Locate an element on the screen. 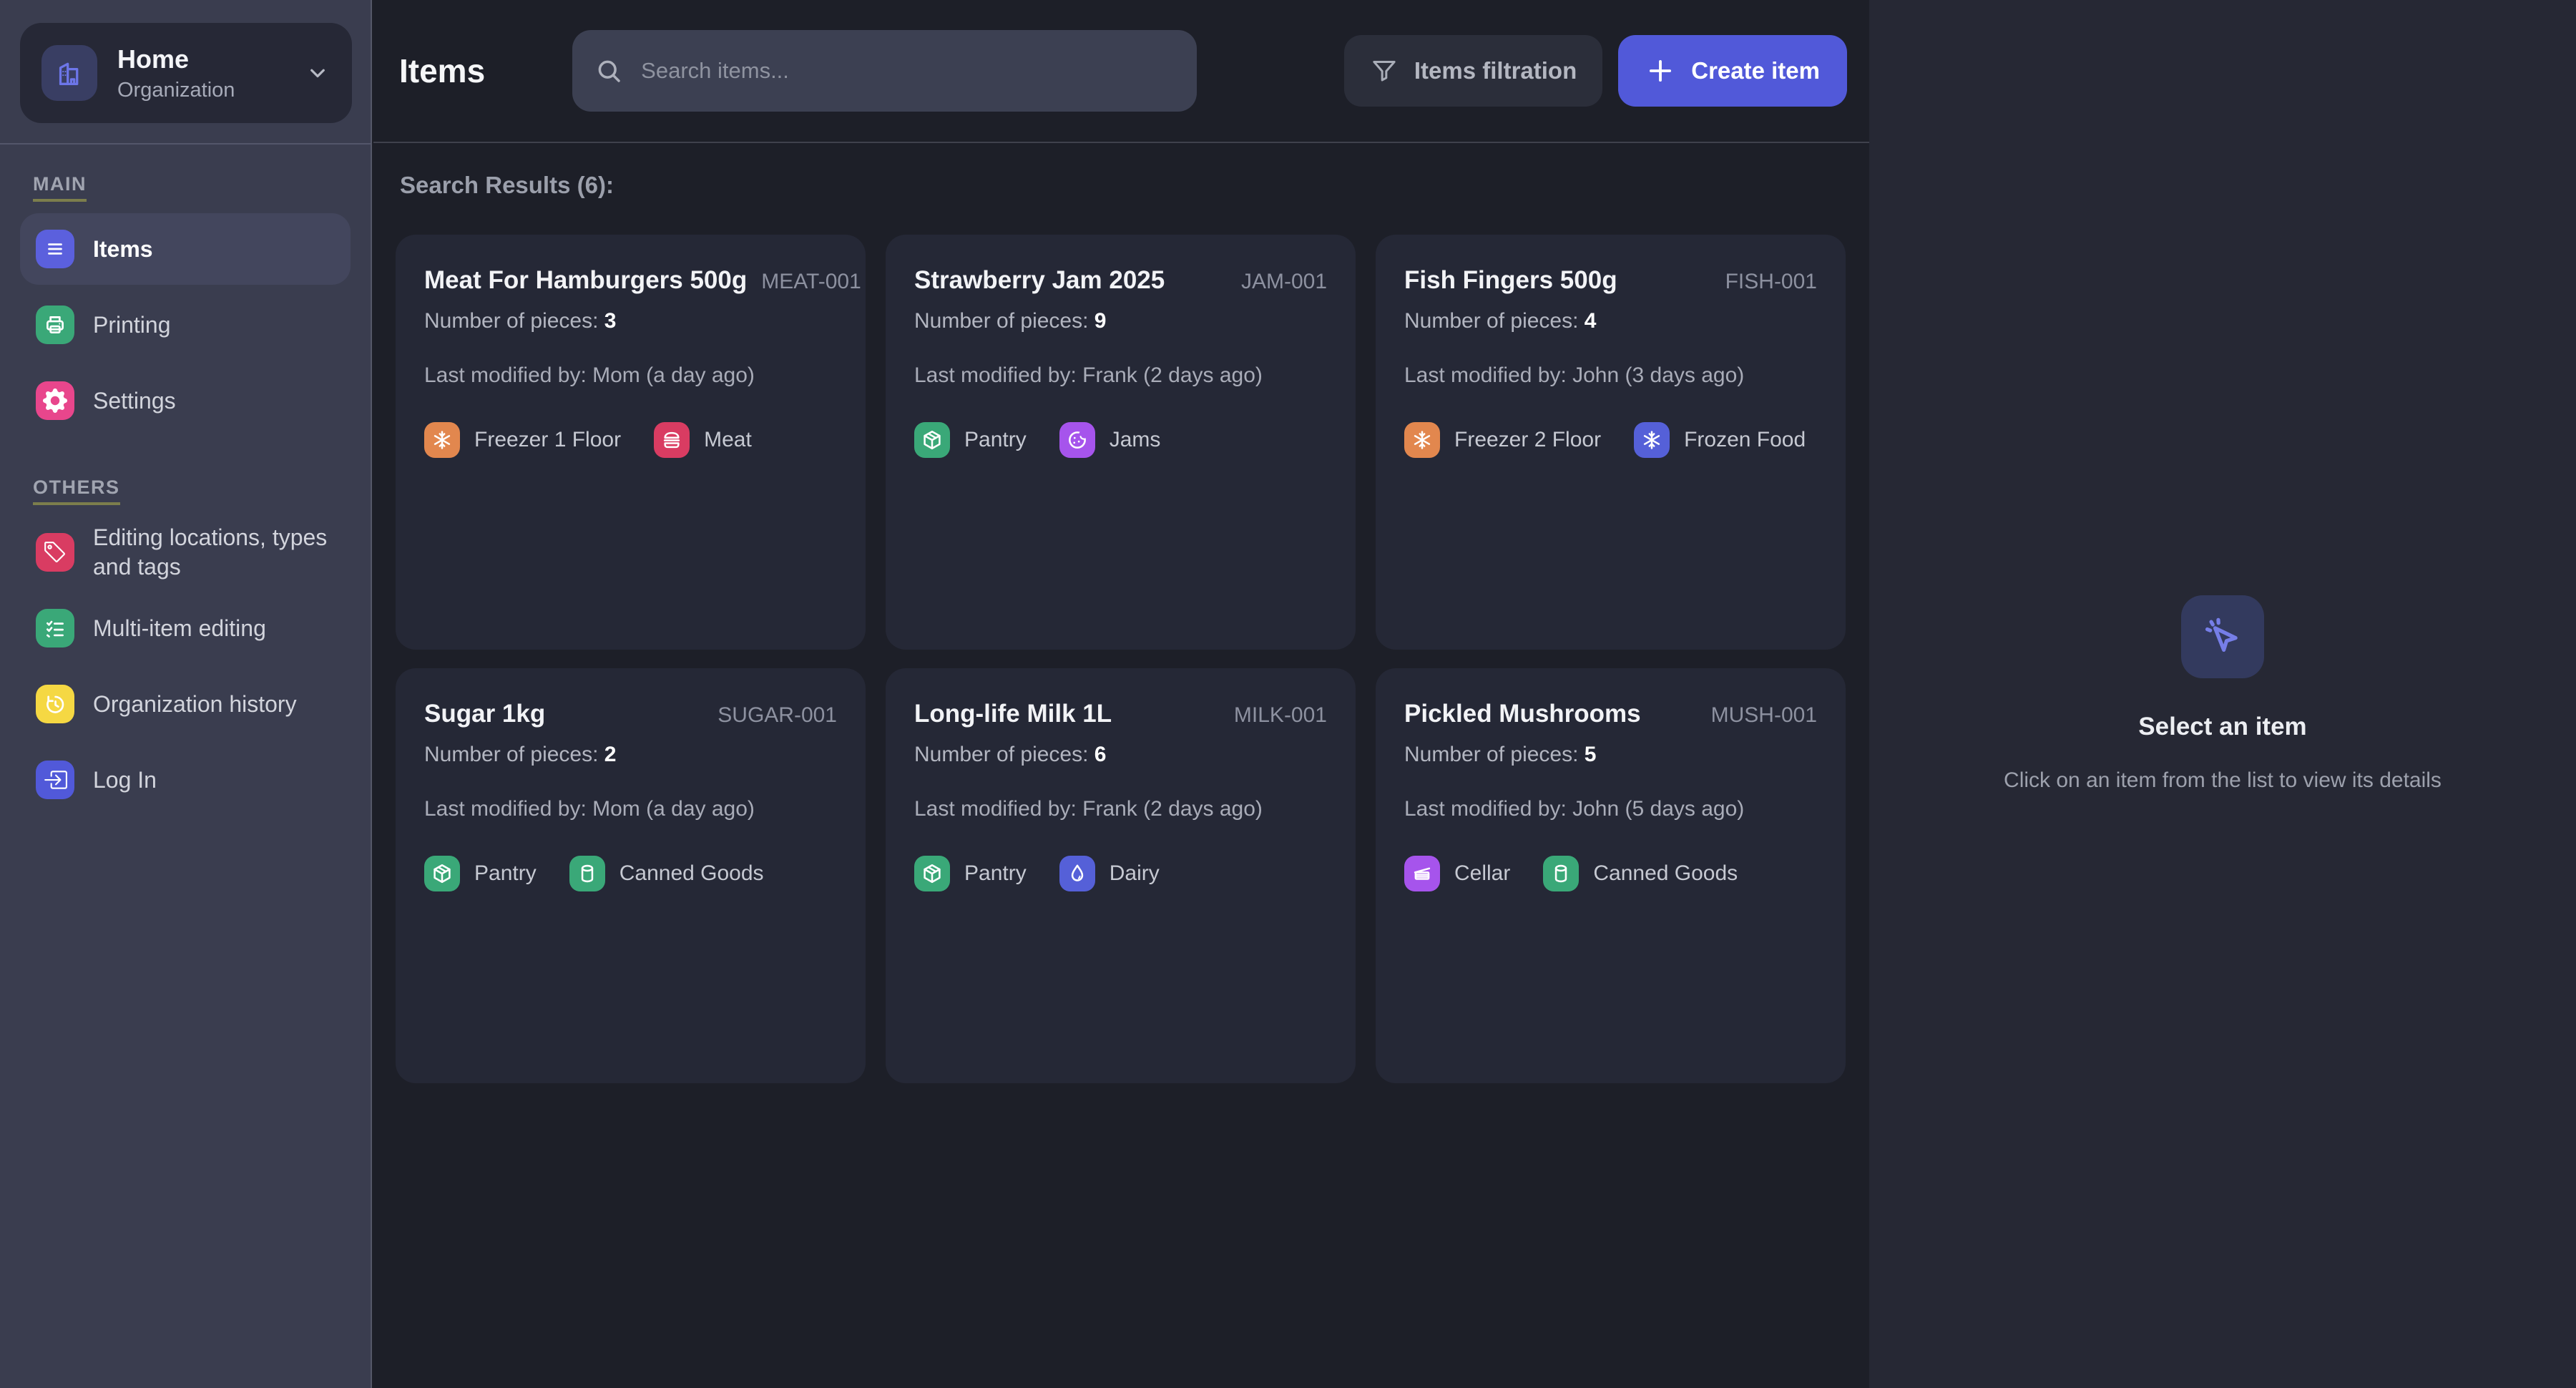 This screenshot has height=1388, width=2576. item-tags: Cellar Canned Goods is located at coordinates (1611, 874).